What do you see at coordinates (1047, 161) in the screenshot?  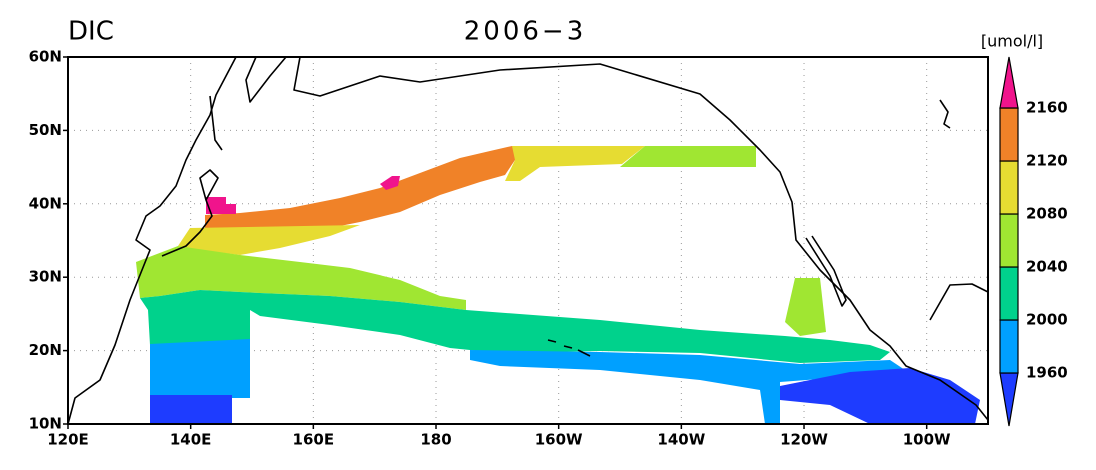 I see `colorbar-label: 2120` at bounding box center [1047, 161].